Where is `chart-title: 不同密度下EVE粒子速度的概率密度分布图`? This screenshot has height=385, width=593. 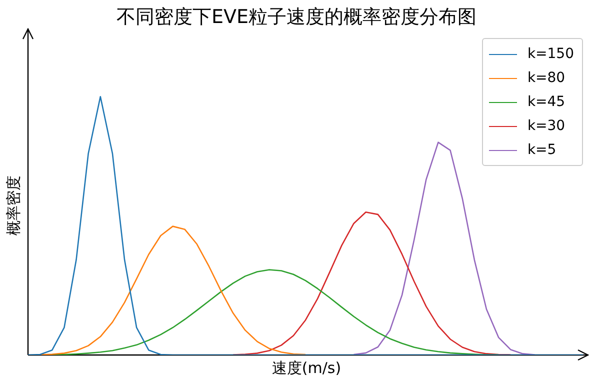
chart-title: 不同密度下EVE粒子速度的概率密度分布图 is located at coordinates (296, 17).